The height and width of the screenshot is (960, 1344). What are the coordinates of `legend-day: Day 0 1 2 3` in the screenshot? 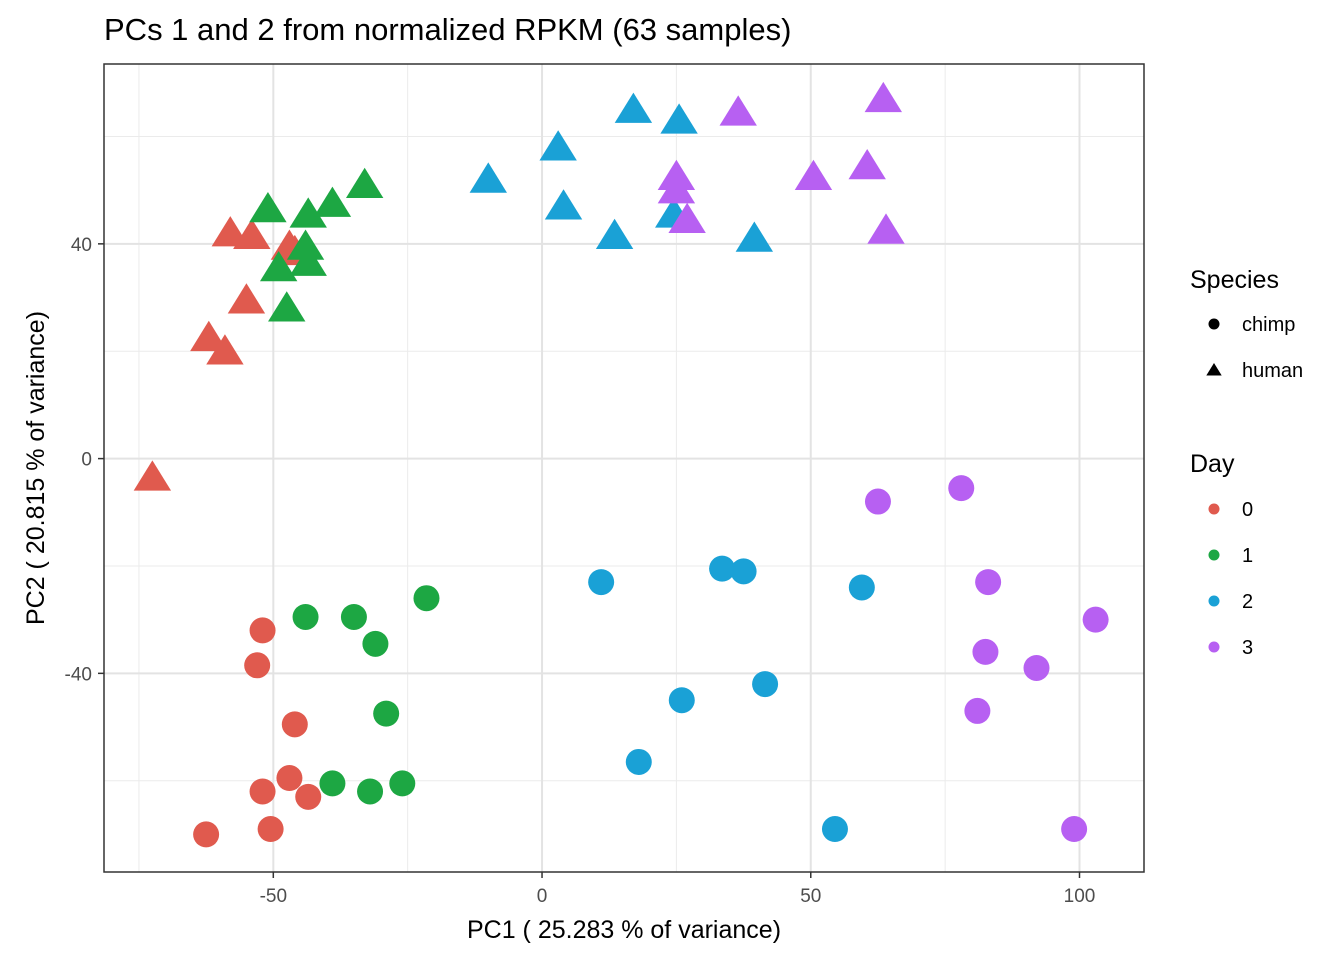 It's located at (1221, 554).